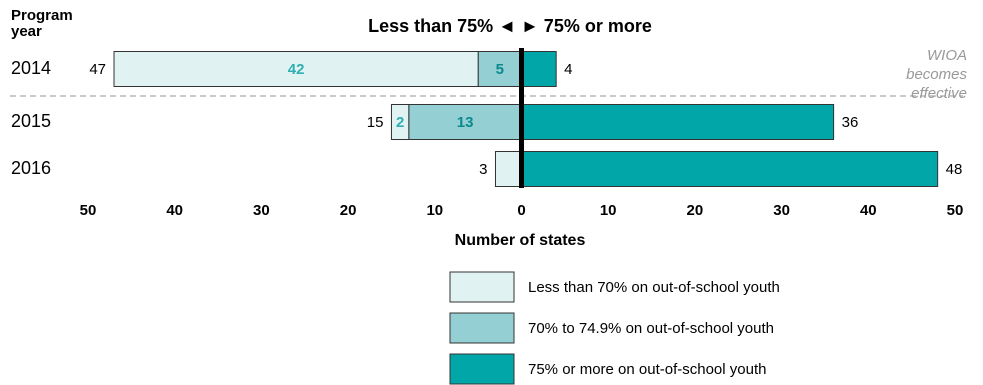 The image size is (983, 385). I want to click on total-label: 47, so click(97, 69).